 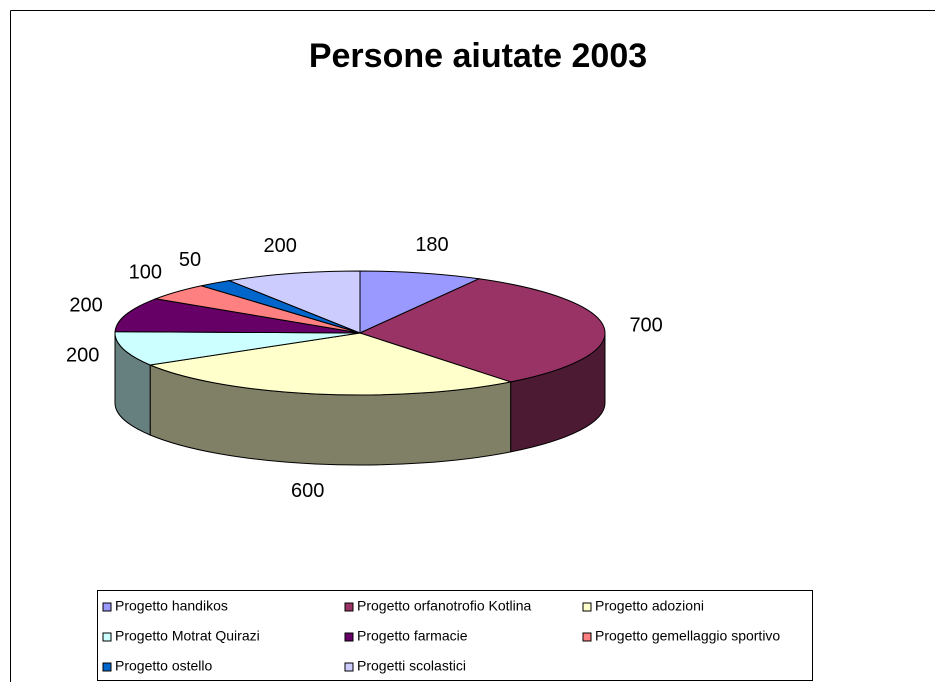 What do you see at coordinates (145, 273) in the screenshot?
I see `data-label: 100` at bounding box center [145, 273].